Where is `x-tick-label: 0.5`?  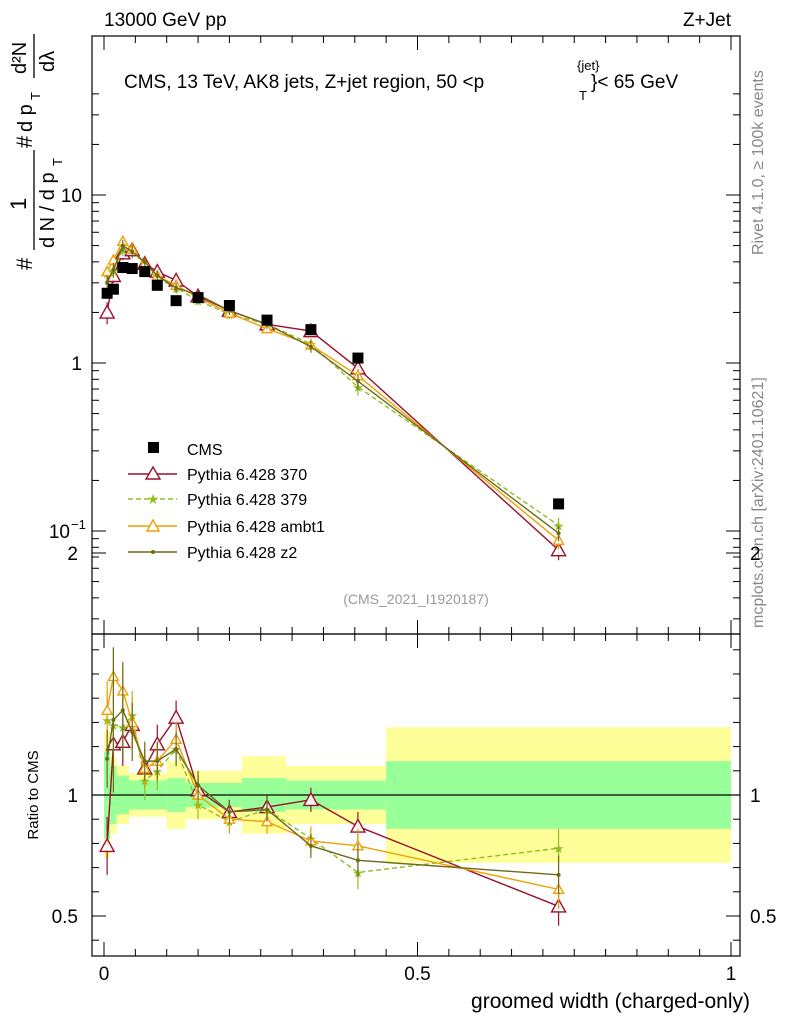
x-tick-label: 0.5 is located at coordinates (417, 974).